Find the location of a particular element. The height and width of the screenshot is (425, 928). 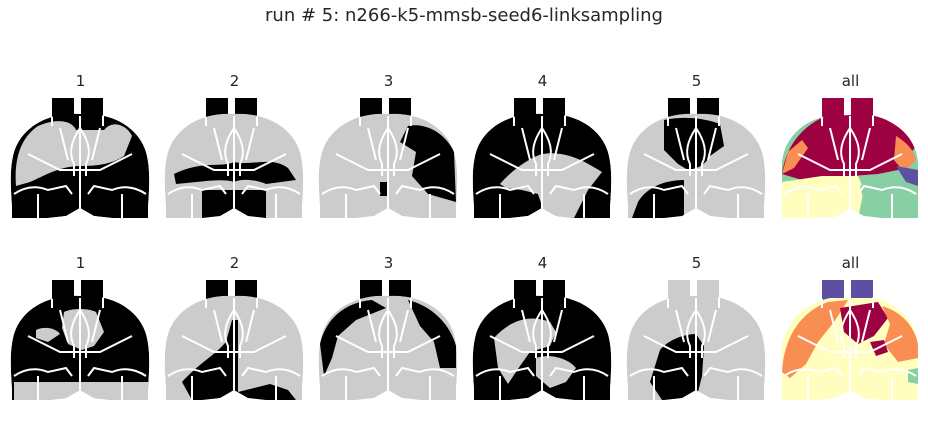

brain-panel-r2-cluster-2: 2 is located at coordinates (234, 330).